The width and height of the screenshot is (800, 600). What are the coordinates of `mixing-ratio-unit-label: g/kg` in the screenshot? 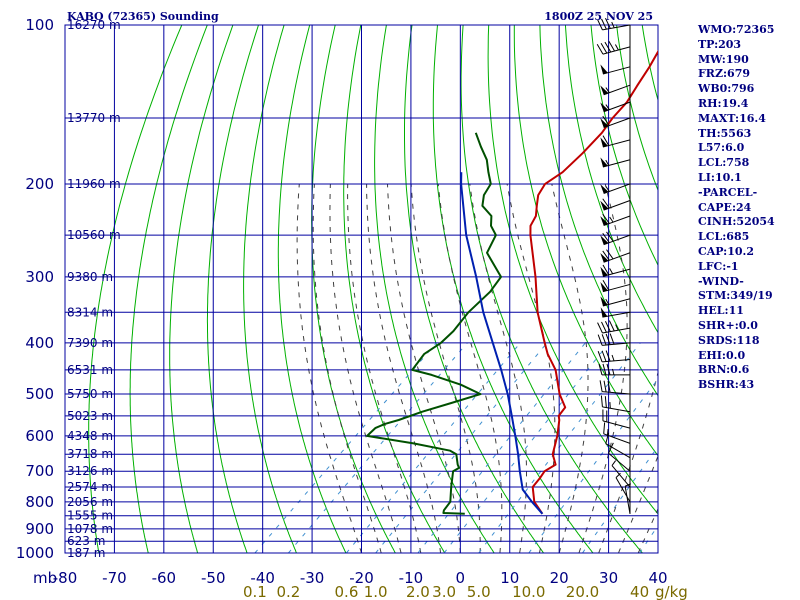 It's located at (671, 591).